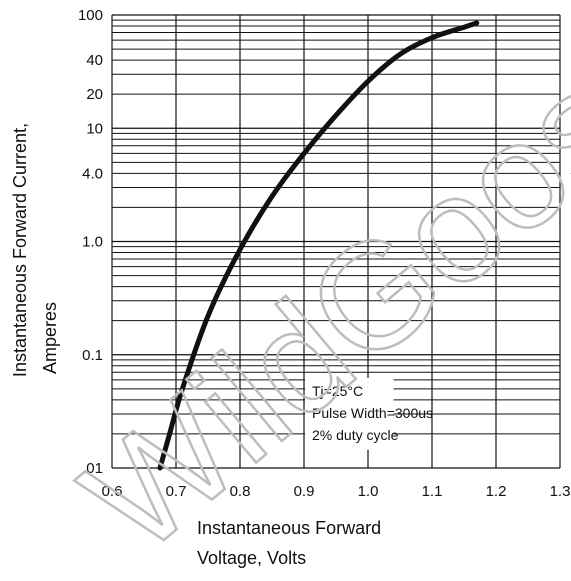  Describe the element at coordinates (50, 338) in the screenshot. I see `y-axis-title-line-2: Amperes` at that location.